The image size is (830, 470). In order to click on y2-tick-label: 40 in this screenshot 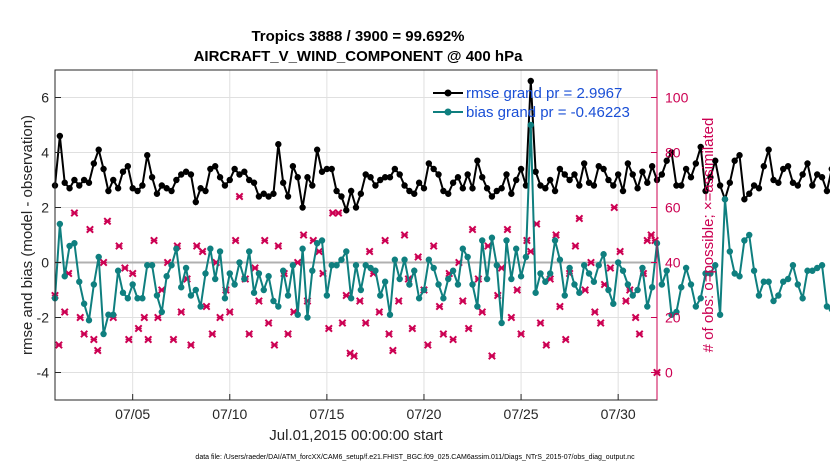, I will do `click(673, 263)`.